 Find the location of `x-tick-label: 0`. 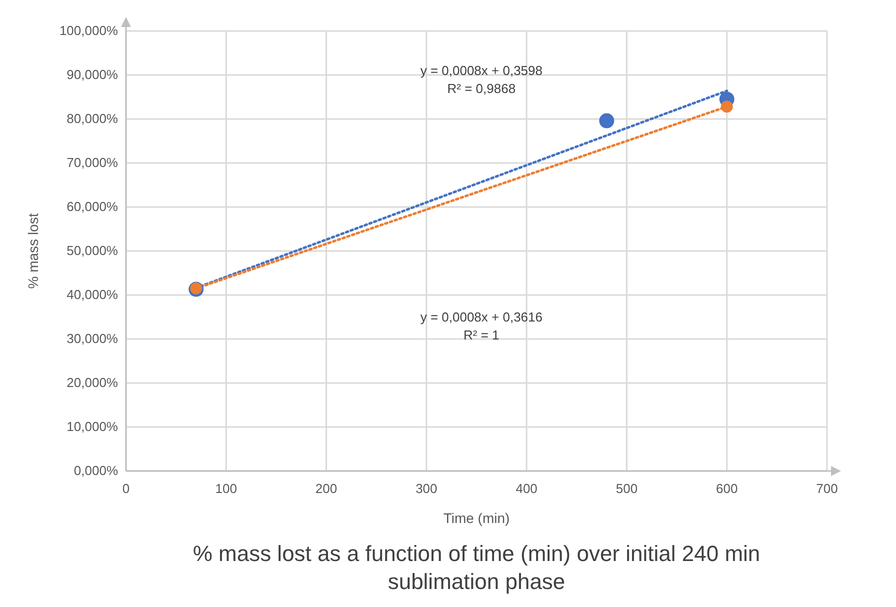

x-tick-label: 0 is located at coordinates (126, 488).